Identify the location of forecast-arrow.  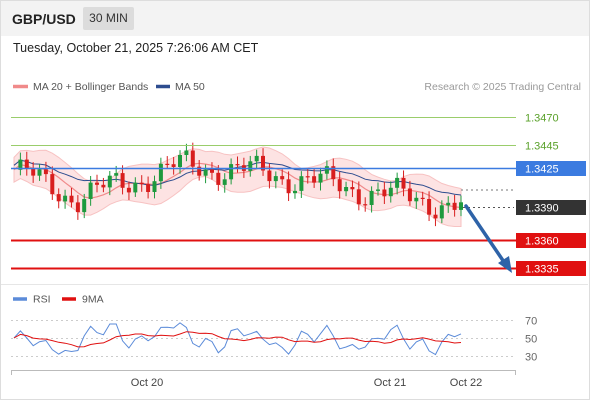
(488, 238).